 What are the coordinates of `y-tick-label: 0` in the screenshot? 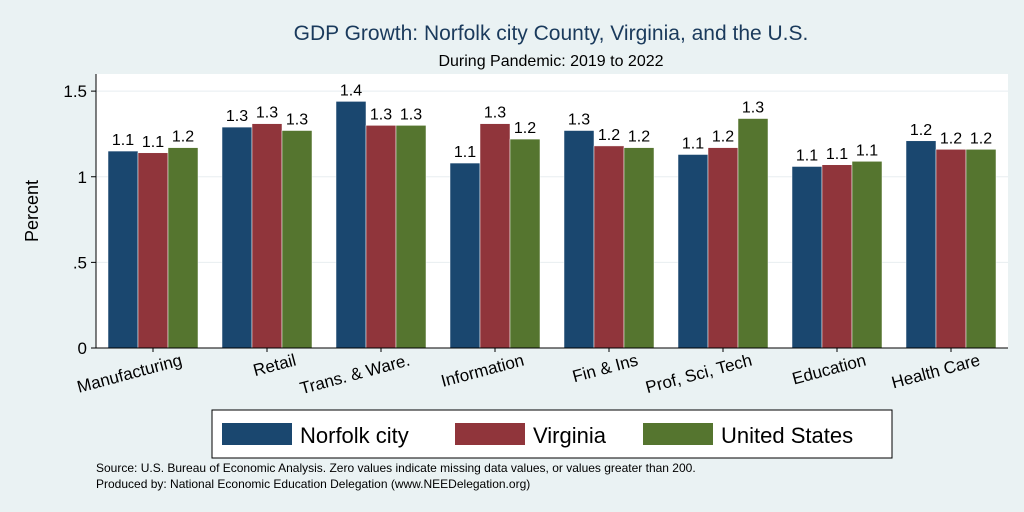 It's located at (82, 348).